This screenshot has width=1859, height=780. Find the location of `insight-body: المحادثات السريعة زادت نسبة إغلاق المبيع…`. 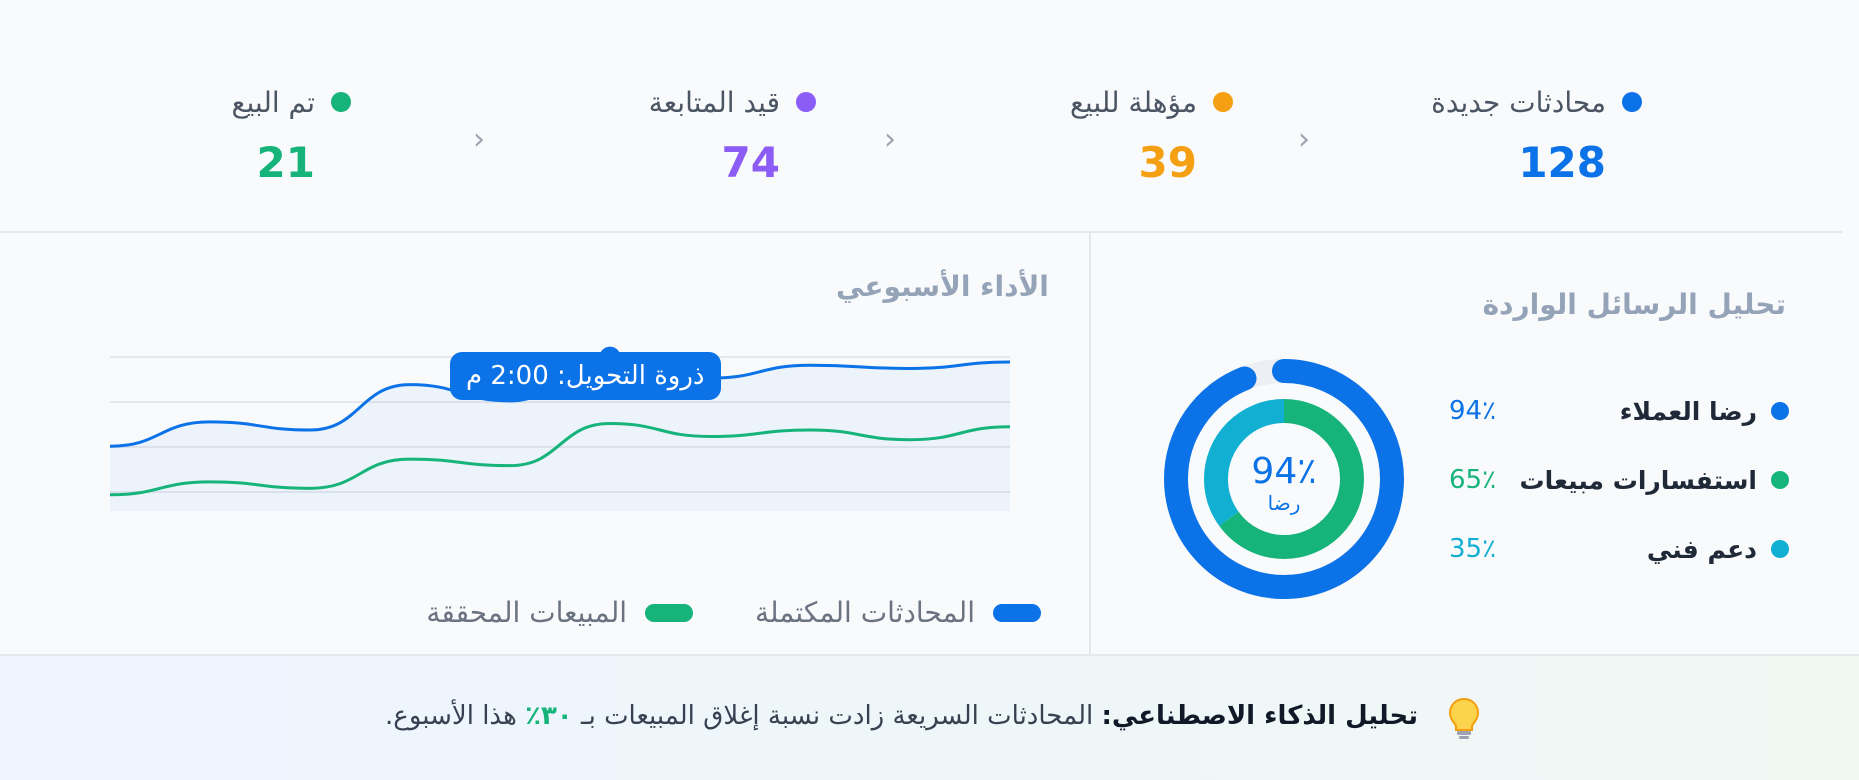

insight-body: المحادثات السريعة زادت نسبة إغلاق المبيع… is located at coordinates (837, 716).